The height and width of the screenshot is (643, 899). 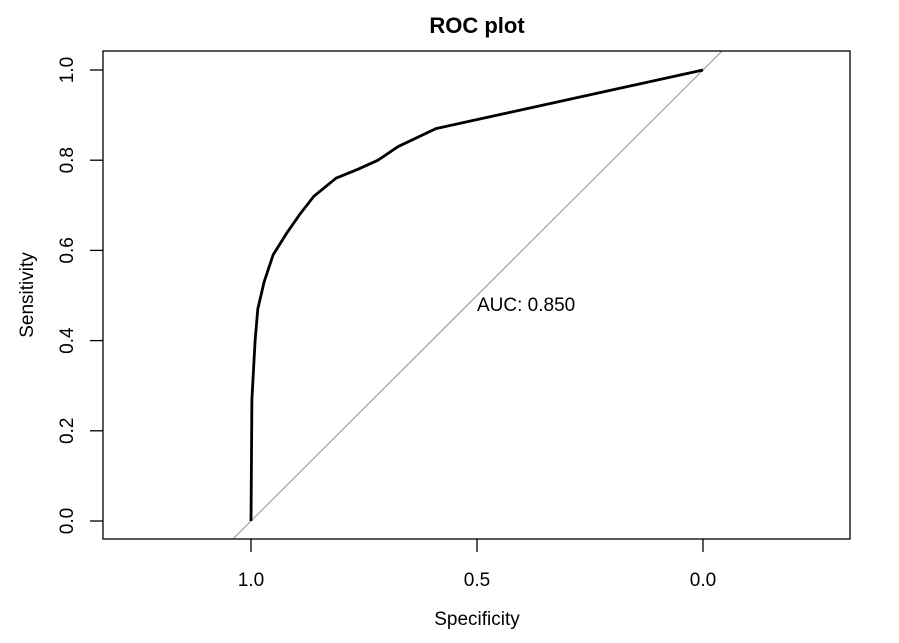 I want to click on y-tick-label: 0.4, so click(x=67, y=340).